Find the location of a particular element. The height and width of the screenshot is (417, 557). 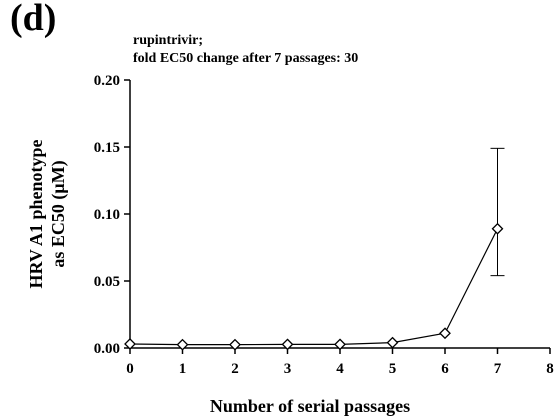

x-tick-label: 1 is located at coordinates (183, 369).